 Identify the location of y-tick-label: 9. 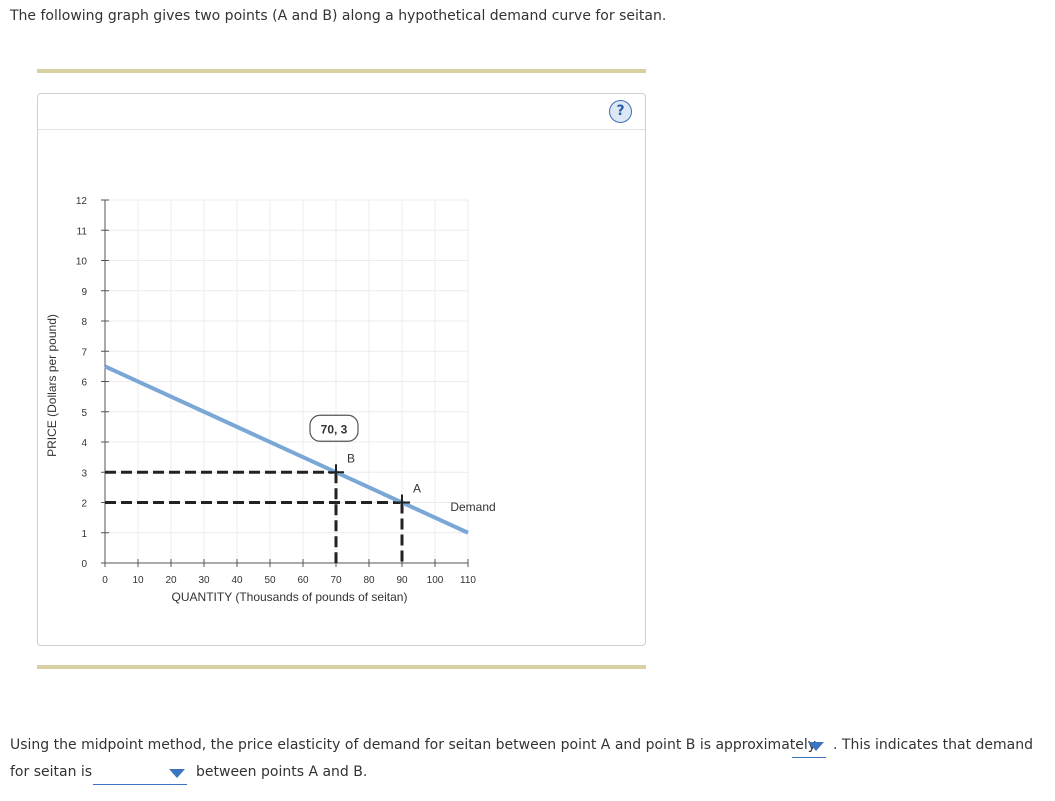
(84, 292).